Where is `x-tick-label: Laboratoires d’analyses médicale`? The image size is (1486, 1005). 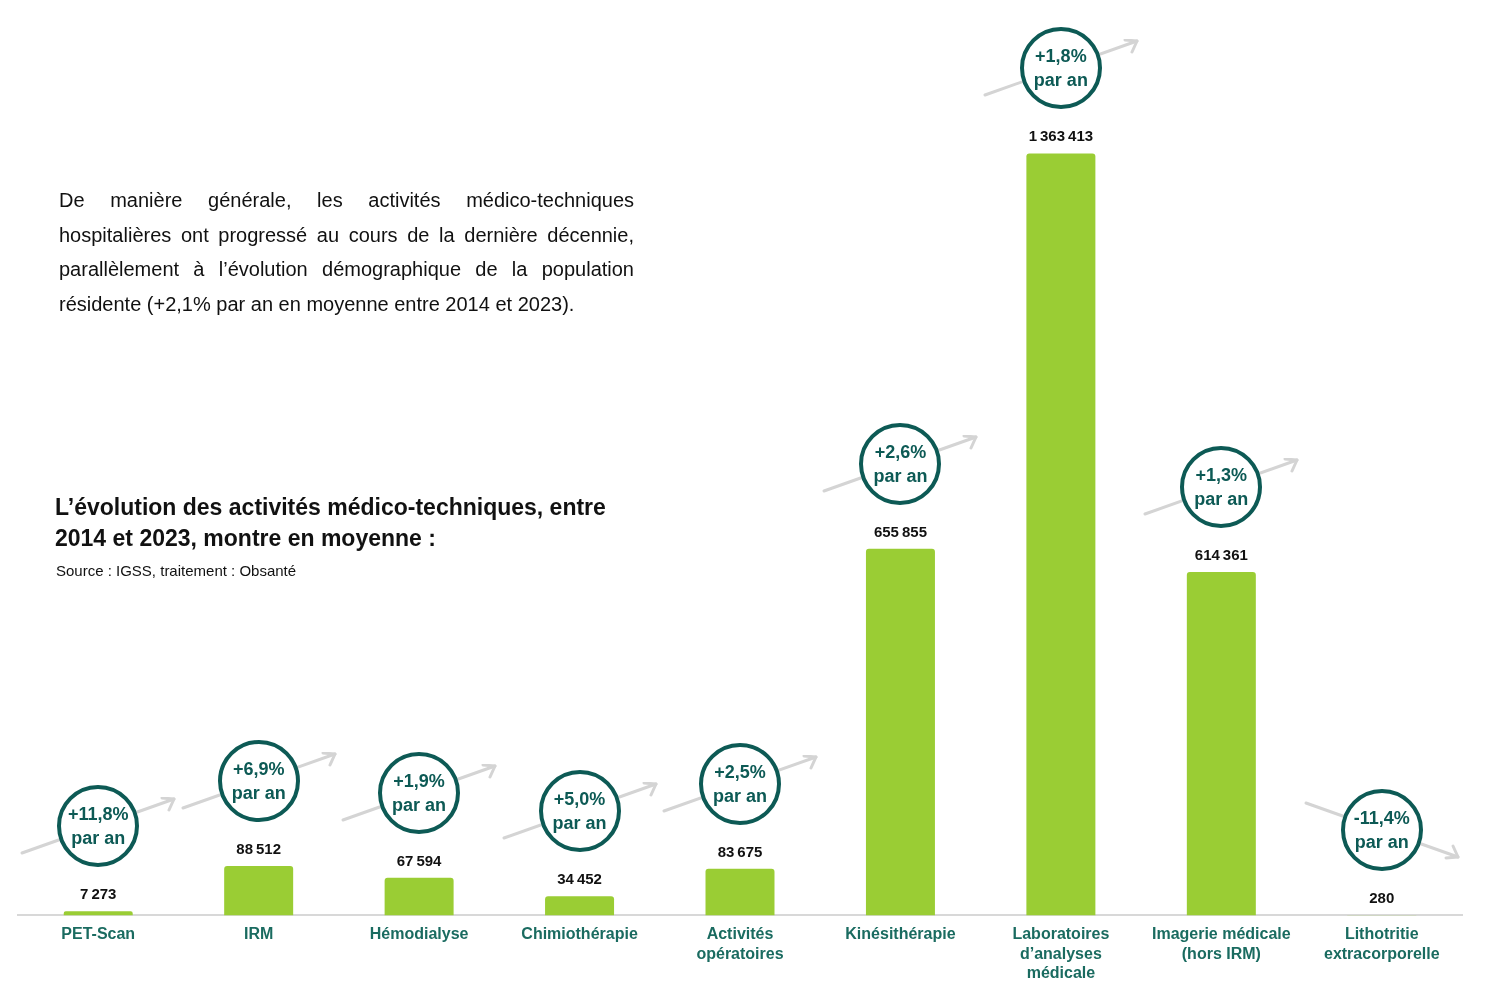 x-tick-label: Laboratoires d’analyses médicale is located at coordinates (1061, 953).